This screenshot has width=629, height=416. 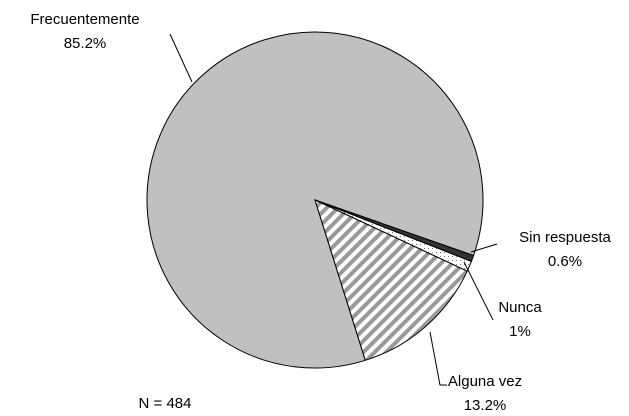 I want to click on slice-label: Sin respuesta, so click(x=565, y=237).